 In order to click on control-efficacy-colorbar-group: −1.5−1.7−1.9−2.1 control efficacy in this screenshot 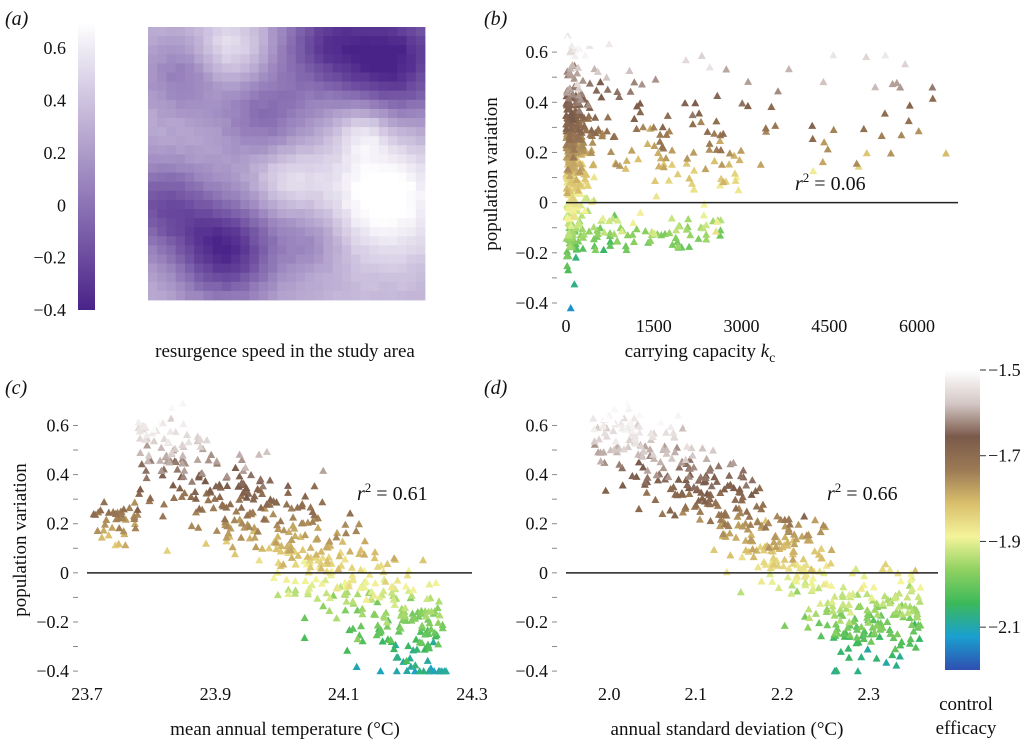, I will do `click(978, 549)`.